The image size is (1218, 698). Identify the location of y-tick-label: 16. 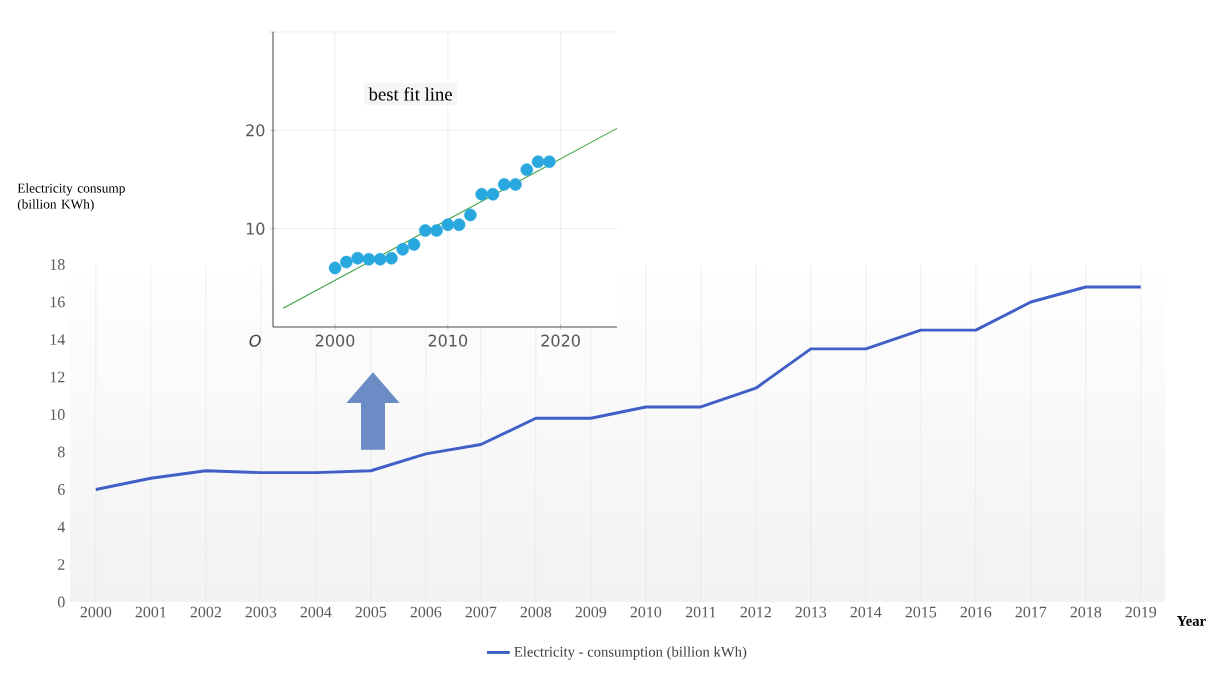
(57, 302).